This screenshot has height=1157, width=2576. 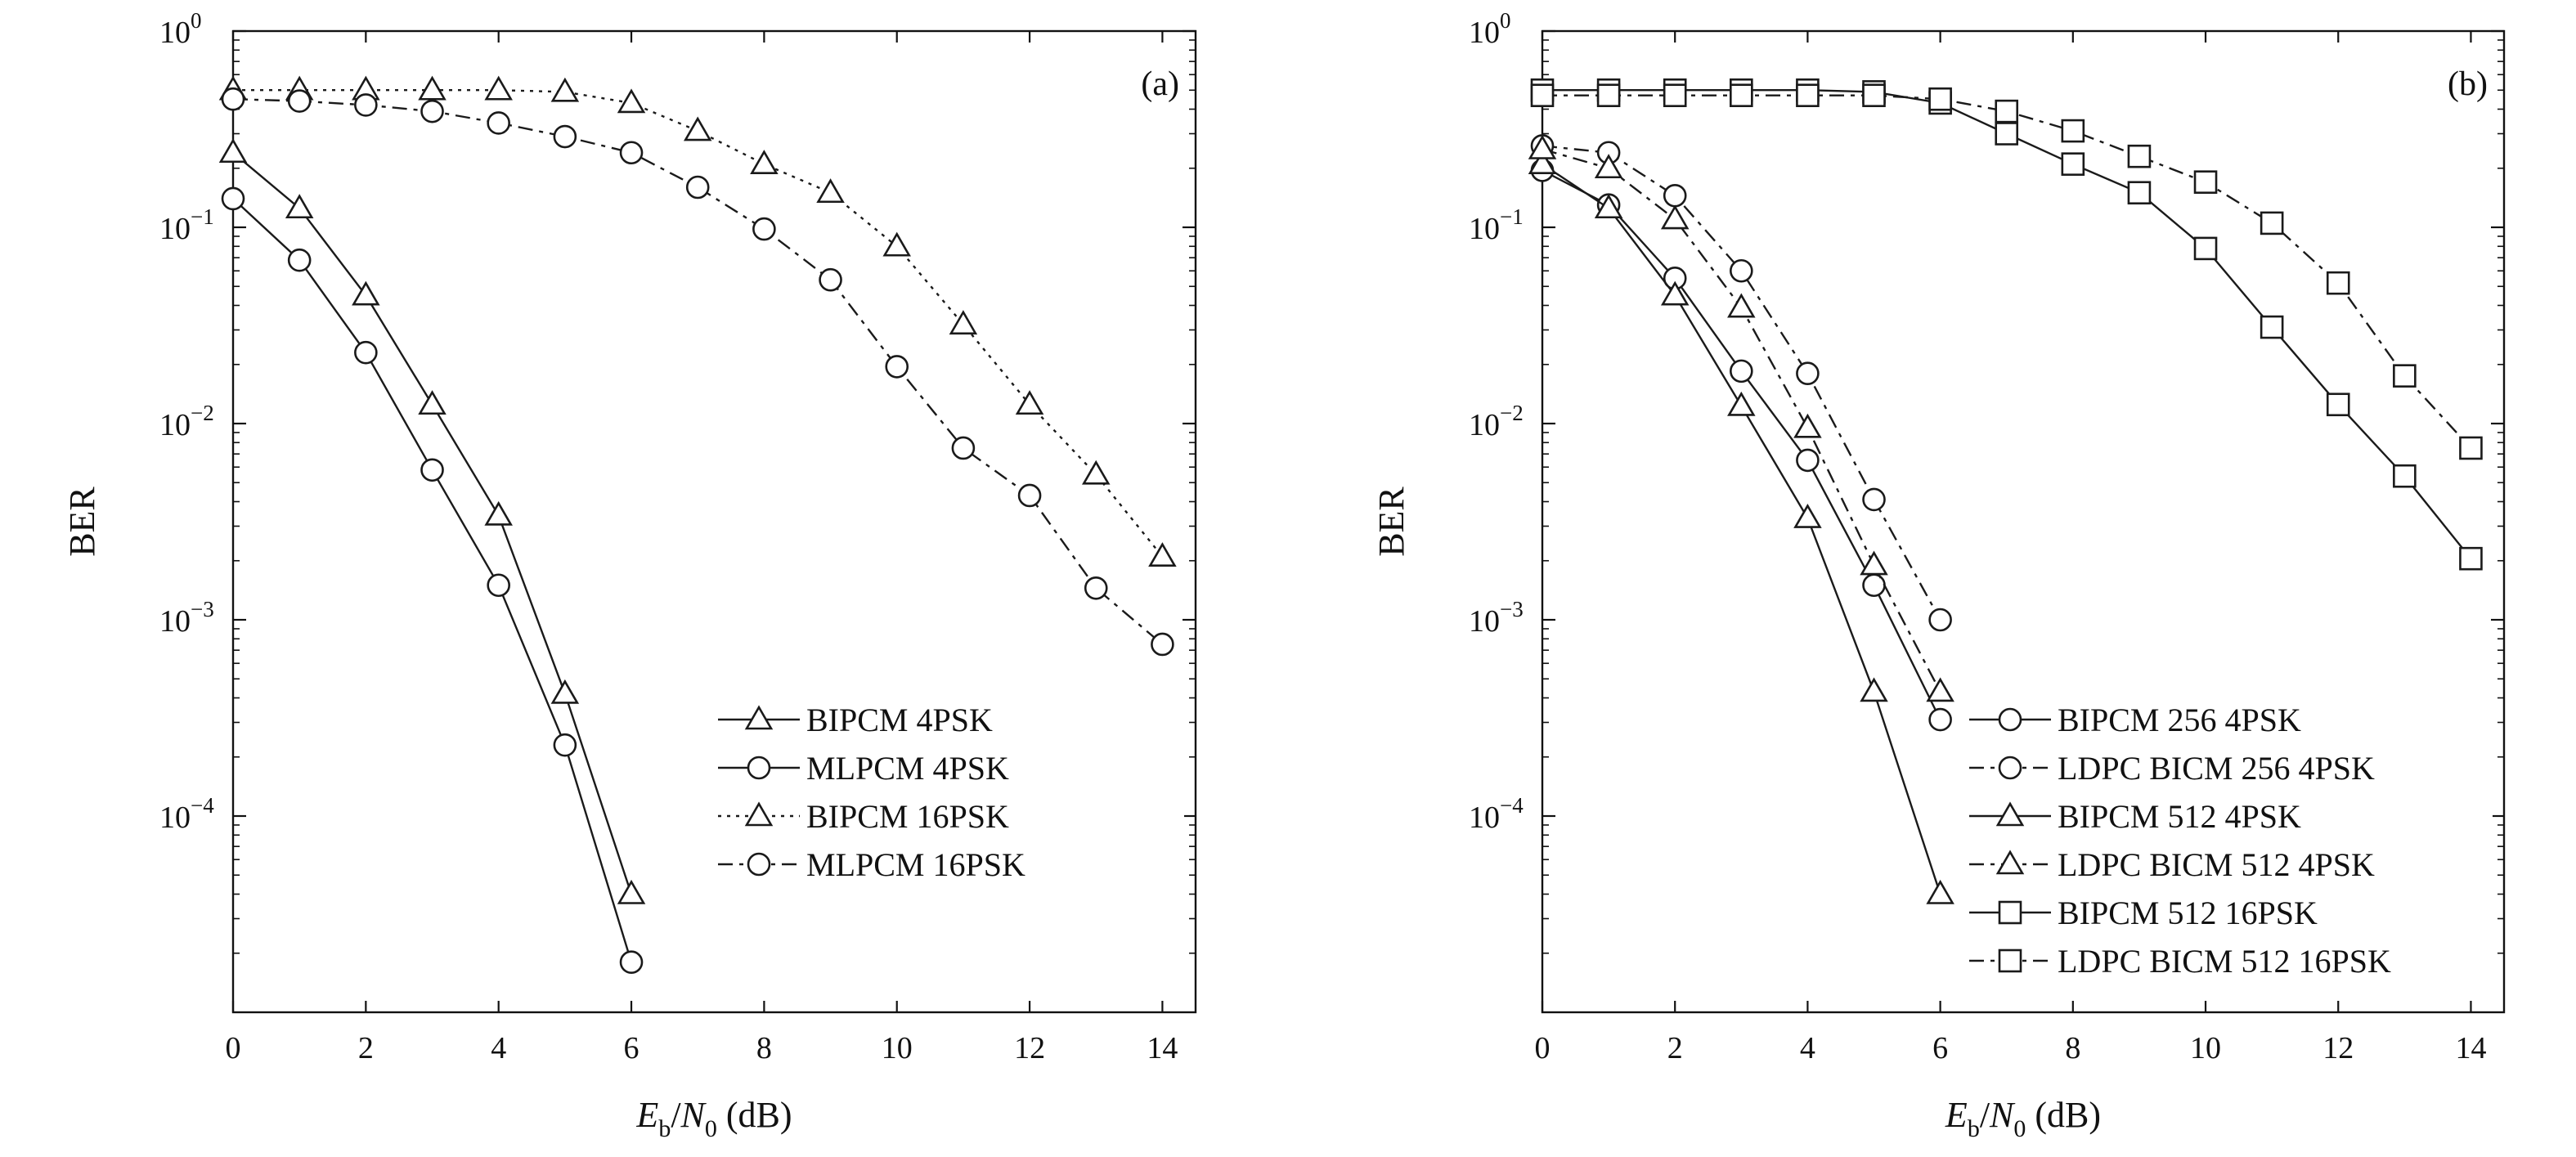 I want to click on x-tick-label: 8, so click(x=2073, y=1048).